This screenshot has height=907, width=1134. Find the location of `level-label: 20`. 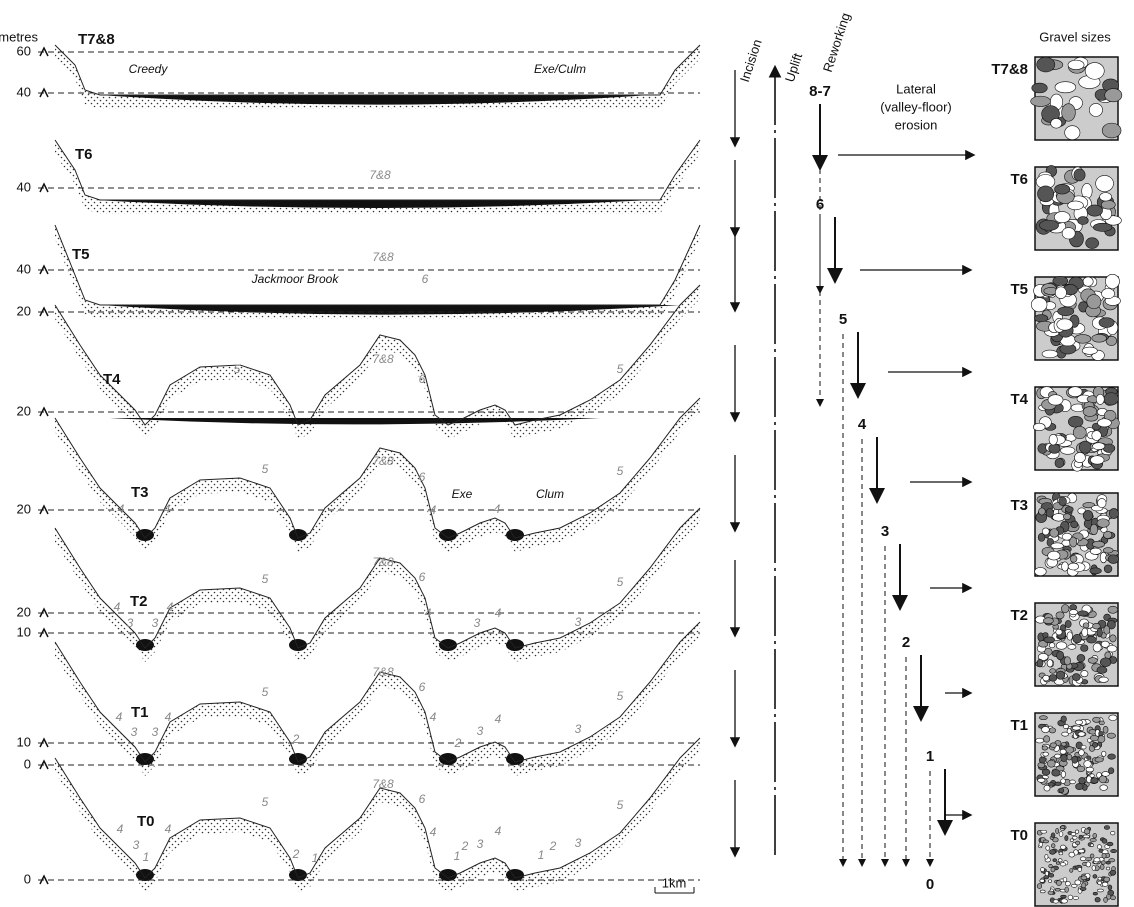

level-label: 20 is located at coordinates (24, 508).